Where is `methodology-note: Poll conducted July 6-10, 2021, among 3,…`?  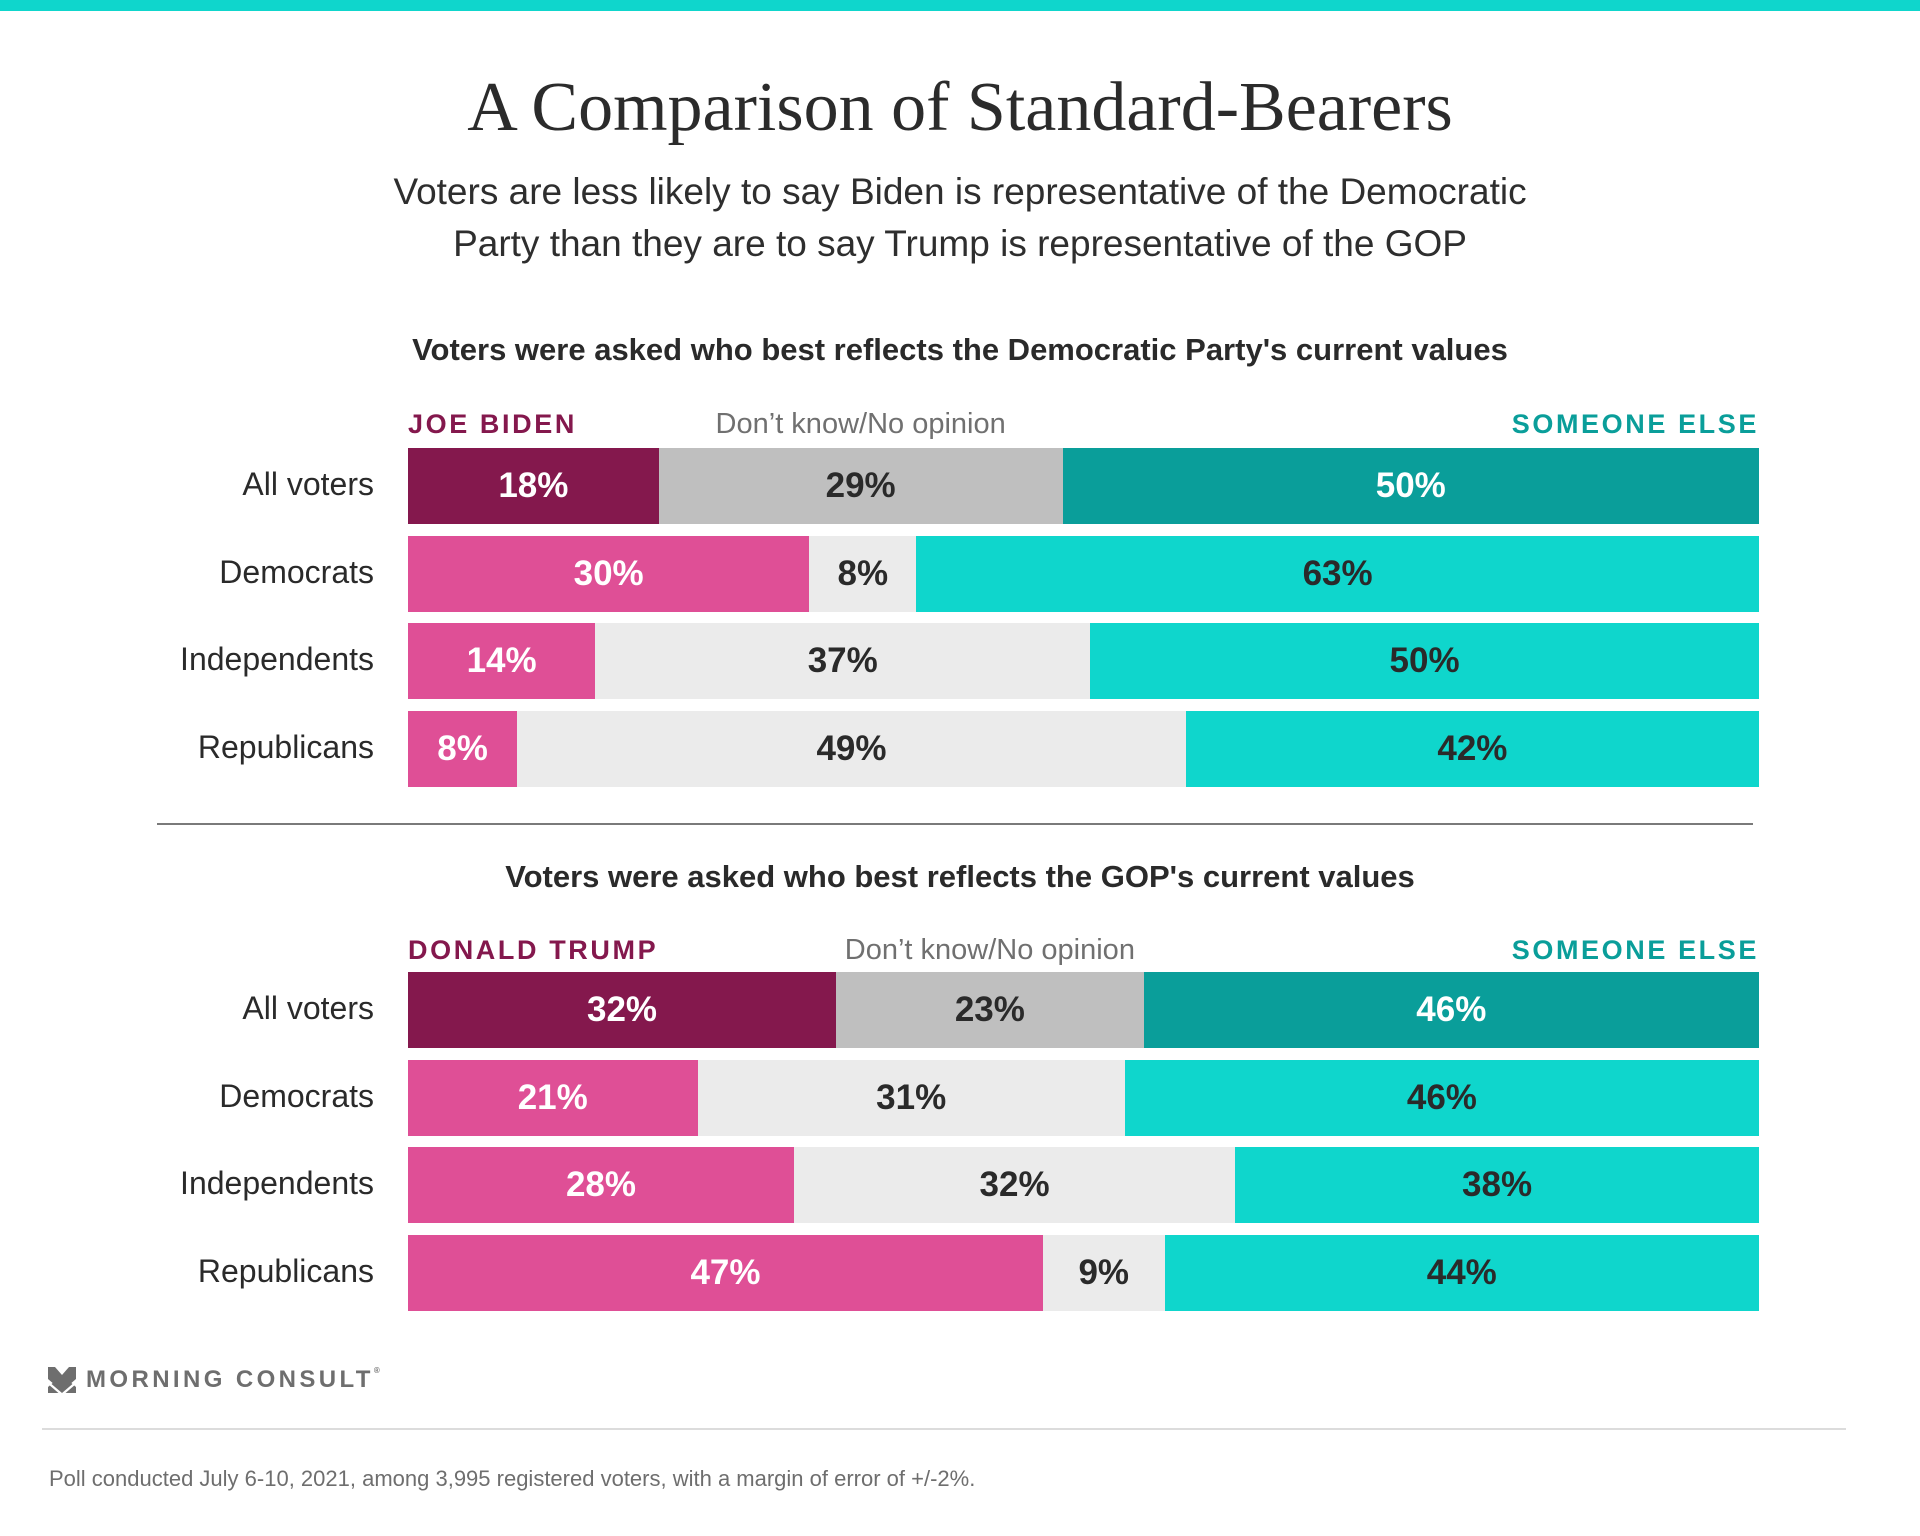 methodology-note: Poll conducted July 6-10, 2021, among 3,… is located at coordinates (512, 1478).